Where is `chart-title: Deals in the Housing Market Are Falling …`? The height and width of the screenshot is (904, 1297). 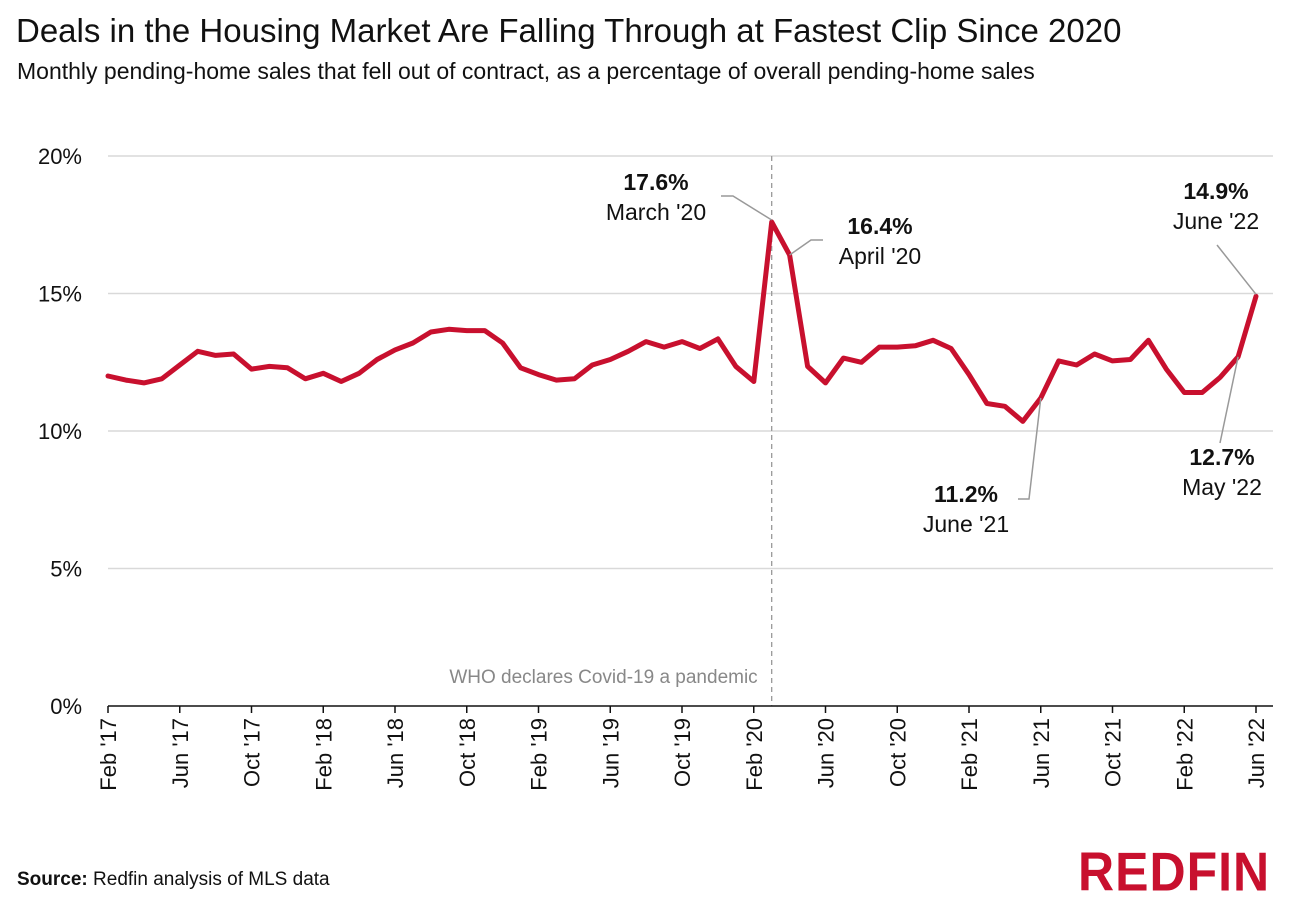
chart-title: Deals in the Housing Market Are Falling … is located at coordinates (569, 30).